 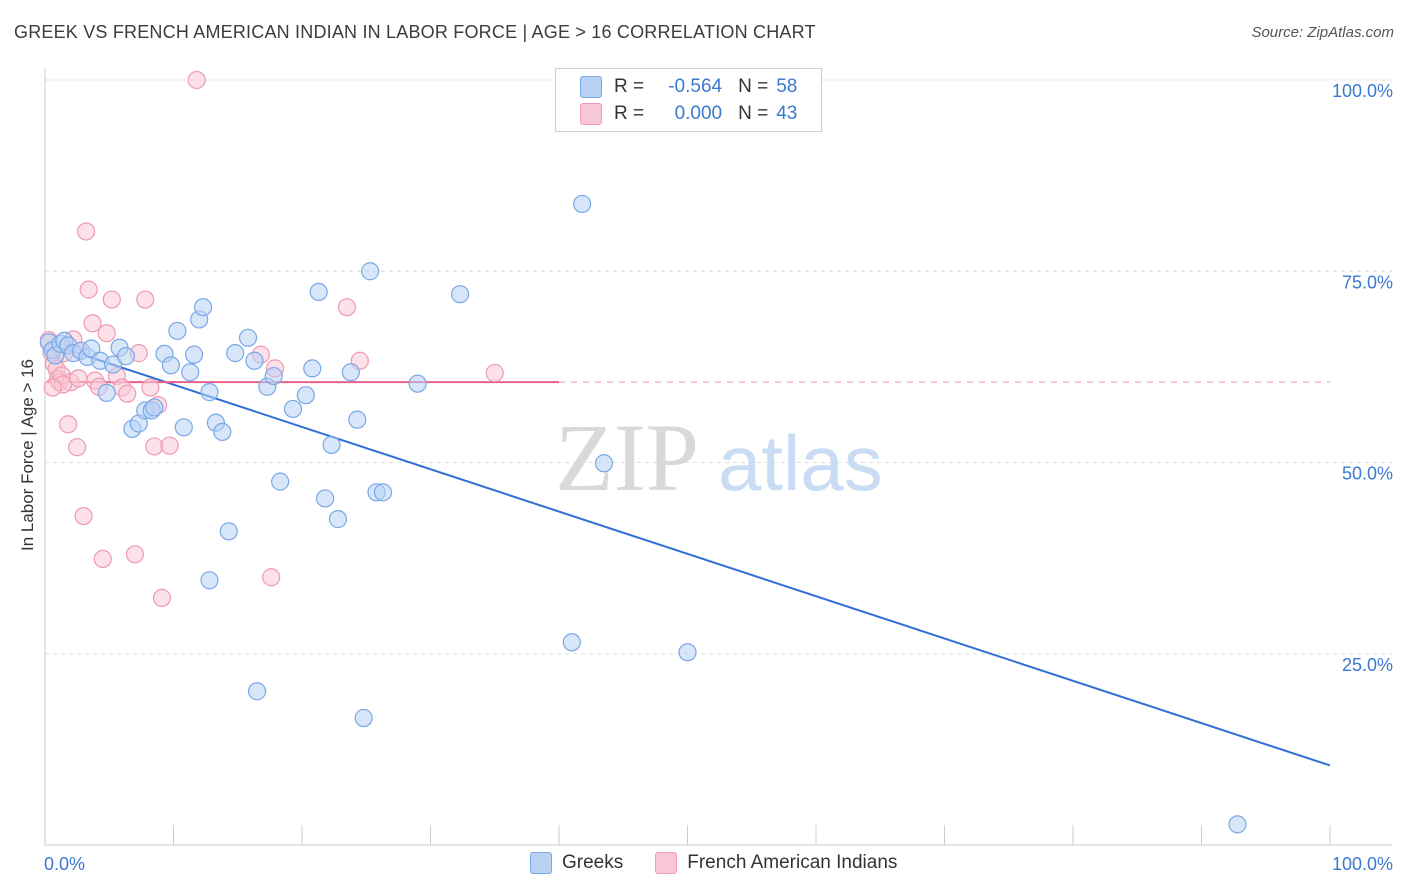 I want to click on n-value: 58, so click(x=787, y=86).